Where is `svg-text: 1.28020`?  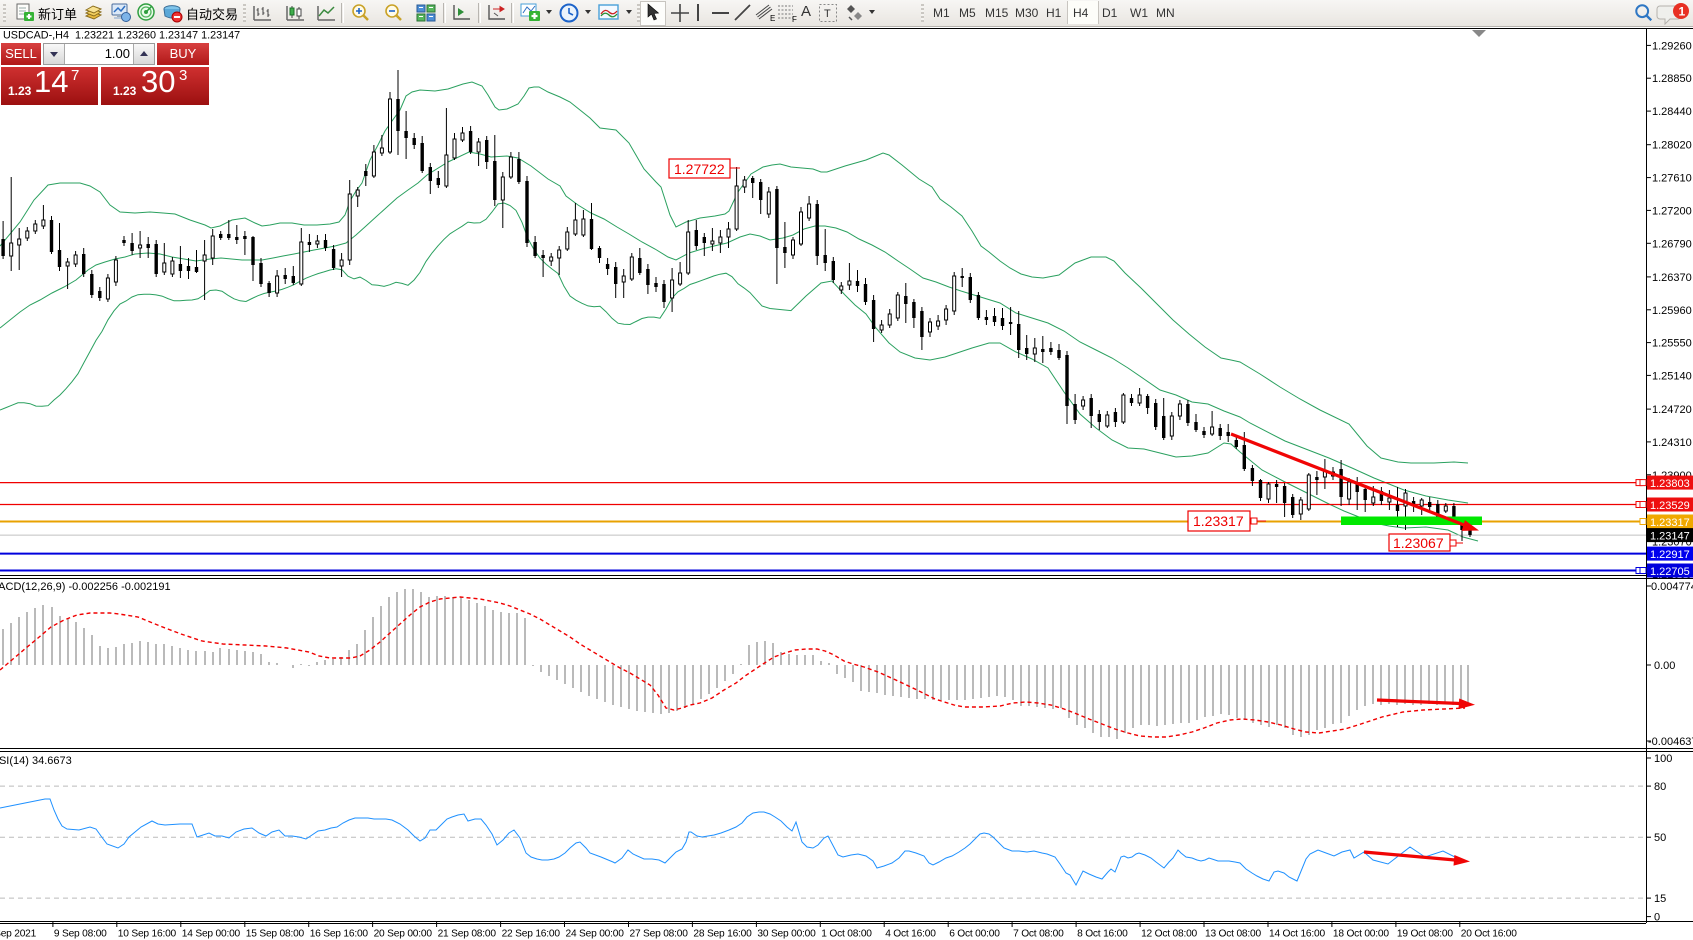 svg-text: 1.28020 is located at coordinates (1672, 146).